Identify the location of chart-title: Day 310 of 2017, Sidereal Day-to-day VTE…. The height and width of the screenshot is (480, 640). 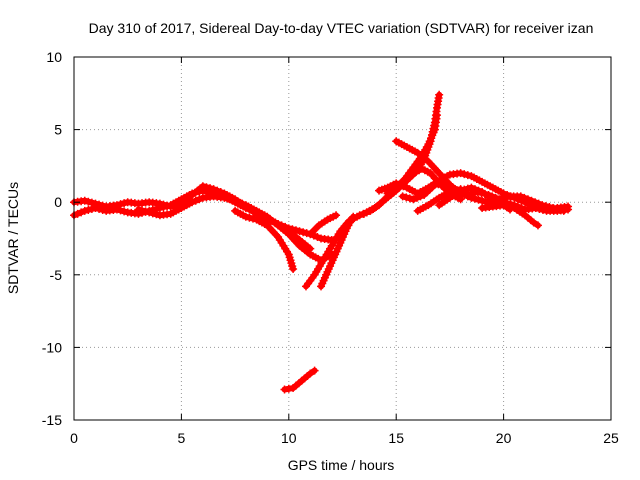
(341, 28).